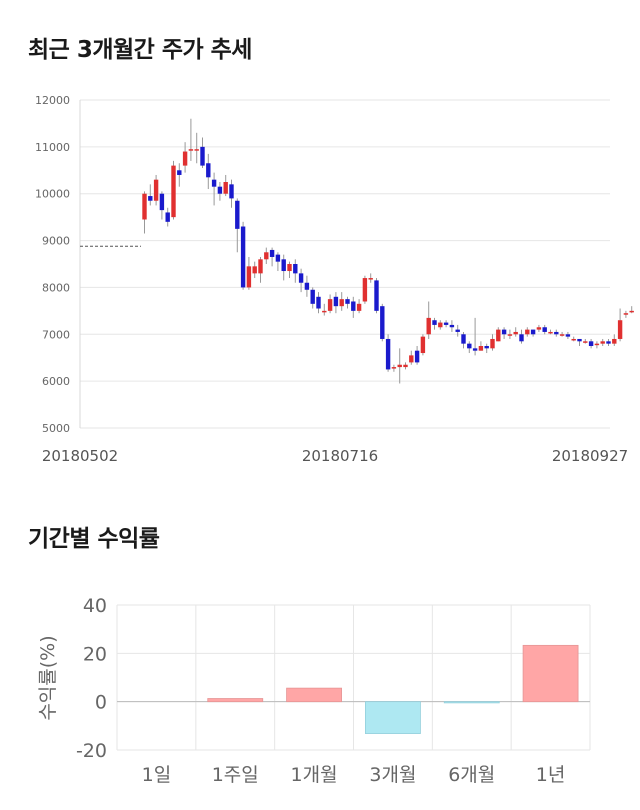 The width and height of the screenshot is (640, 810). What do you see at coordinates (471, 775) in the screenshot?
I see `return-x-tick-label: 6개월` at bounding box center [471, 775].